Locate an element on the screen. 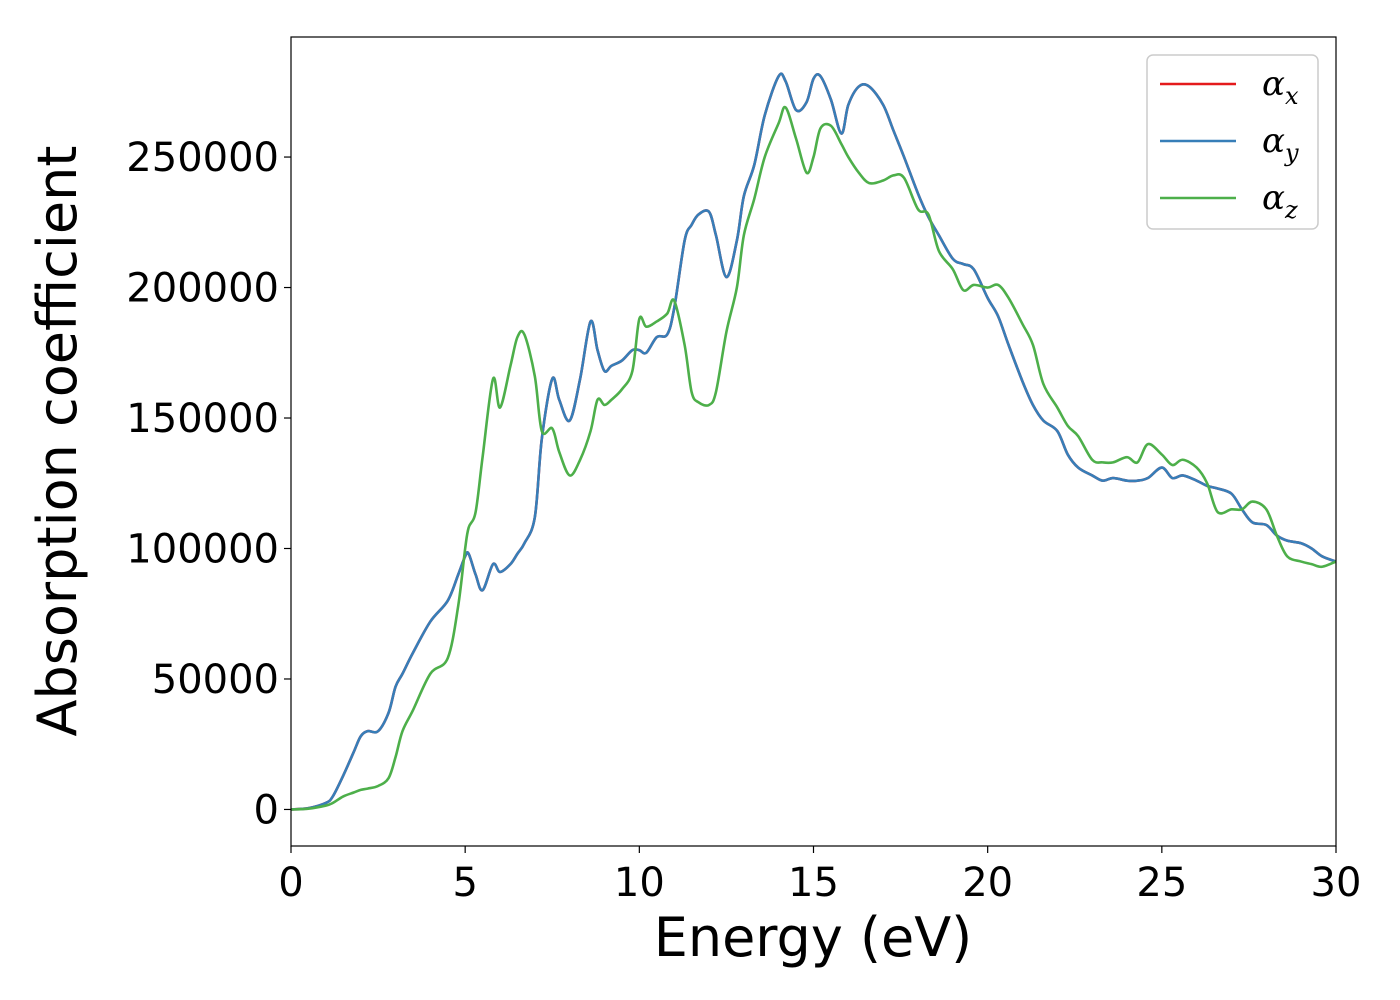 Image resolution: width=1400 pixels, height=1000 pixels. x-tick-label: 0 is located at coordinates (290, 883).